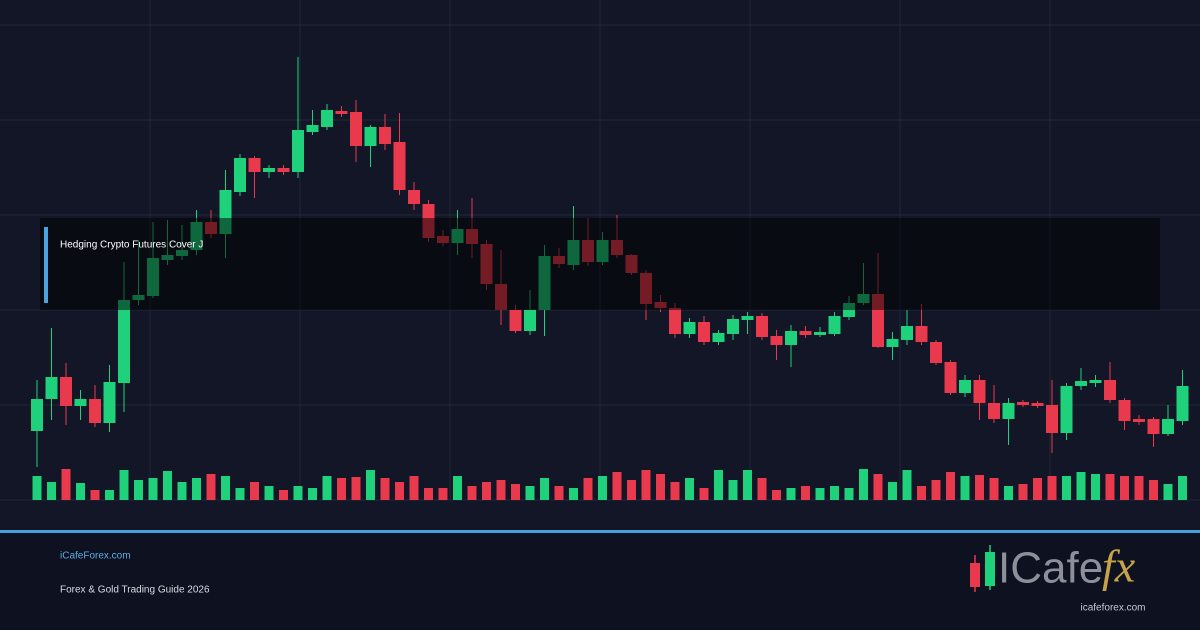 The width and height of the screenshot is (1200, 630). What do you see at coordinates (95, 556) in the screenshot?
I see `footer-site: iCafeForex.com` at bounding box center [95, 556].